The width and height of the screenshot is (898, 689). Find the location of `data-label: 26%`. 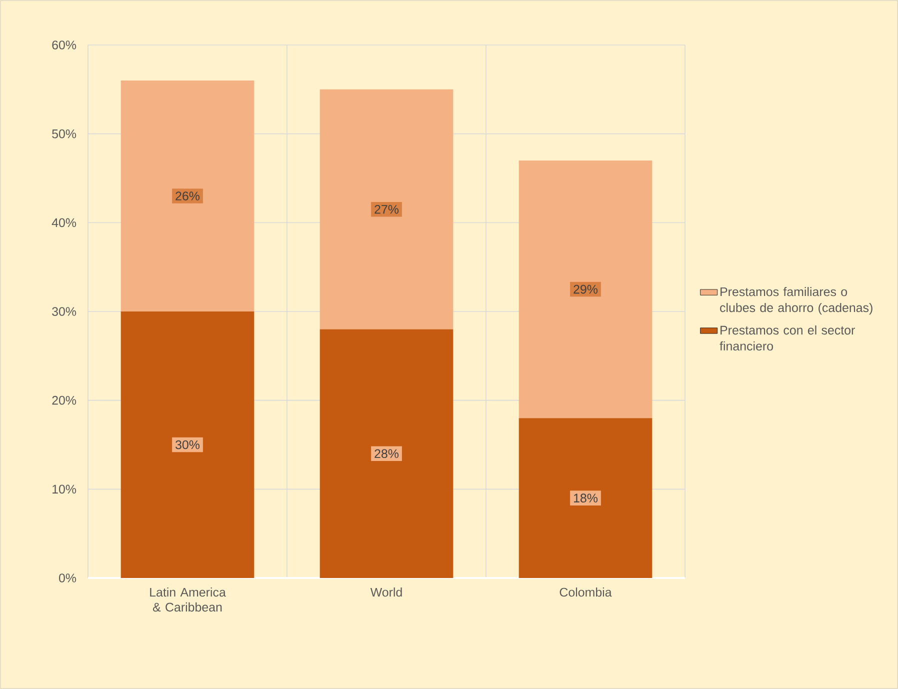

data-label: 26% is located at coordinates (188, 196).